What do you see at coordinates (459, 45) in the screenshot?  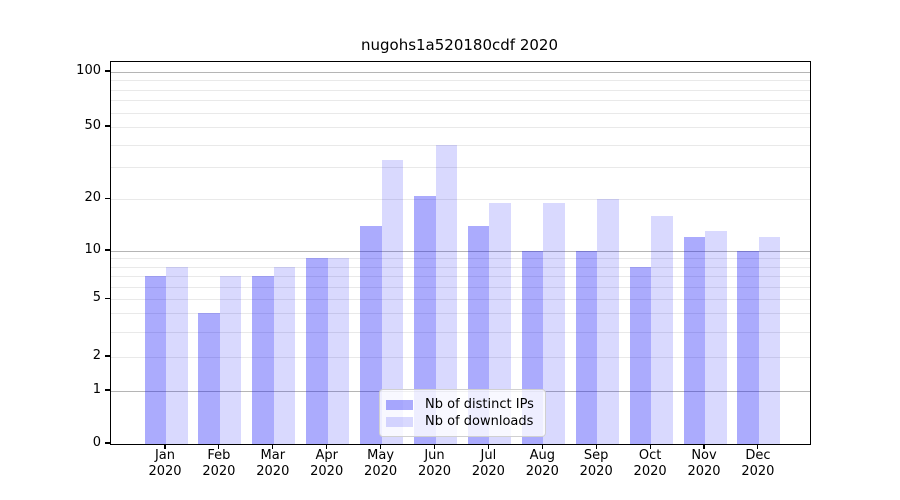 I see `chart-title: nugohs1a520180cdf 2020` at bounding box center [459, 45].